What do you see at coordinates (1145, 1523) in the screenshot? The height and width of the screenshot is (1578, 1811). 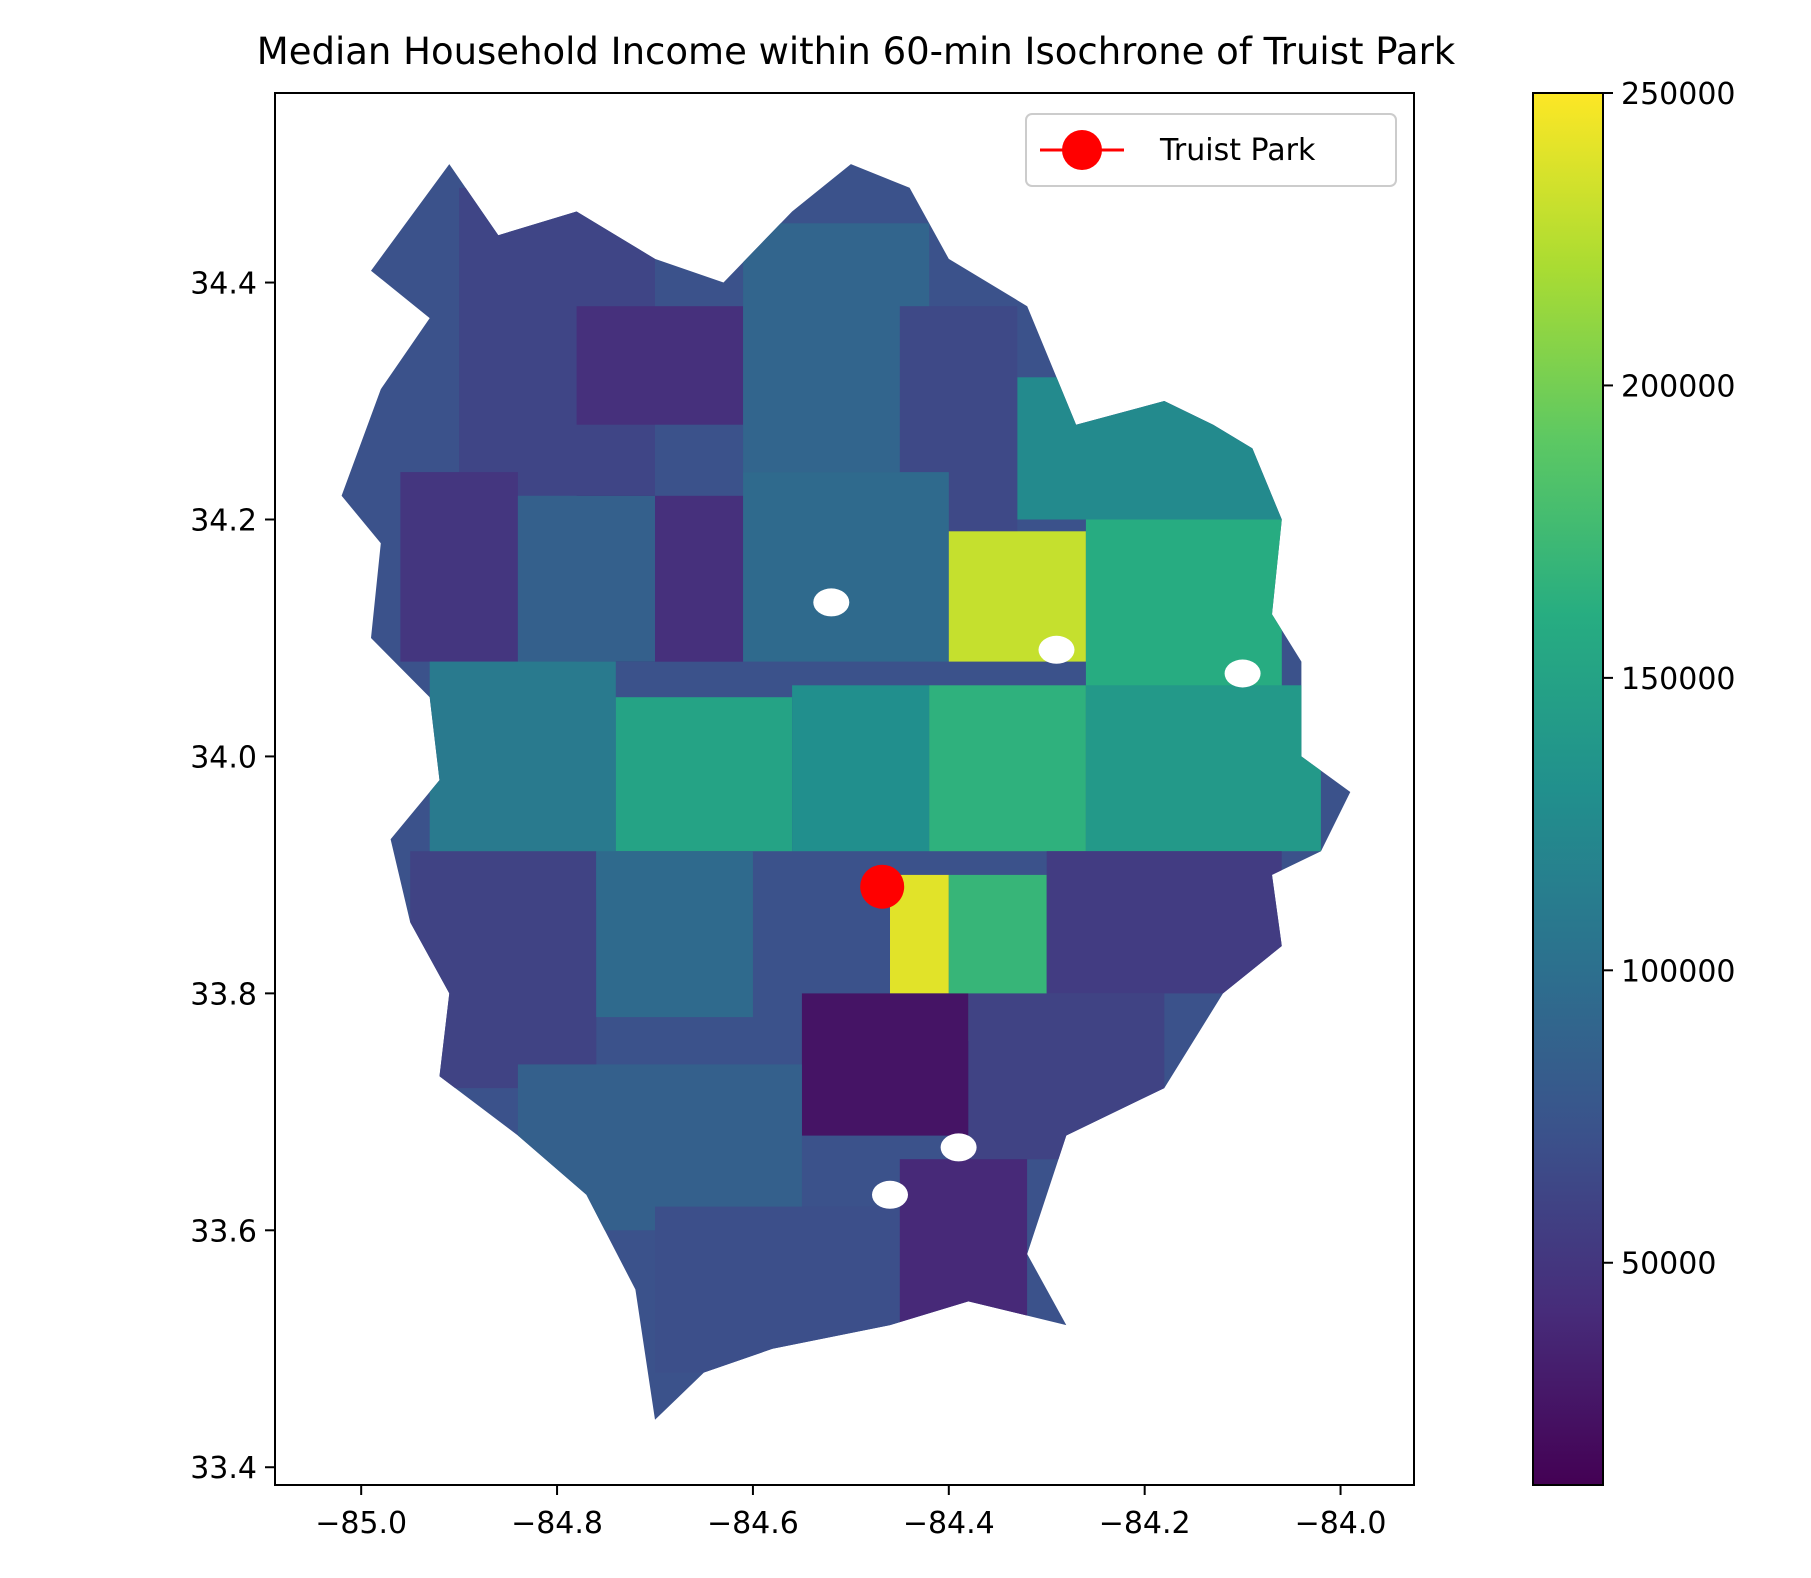 I see `x-tick-label: −84.2` at bounding box center [1145, 1523].